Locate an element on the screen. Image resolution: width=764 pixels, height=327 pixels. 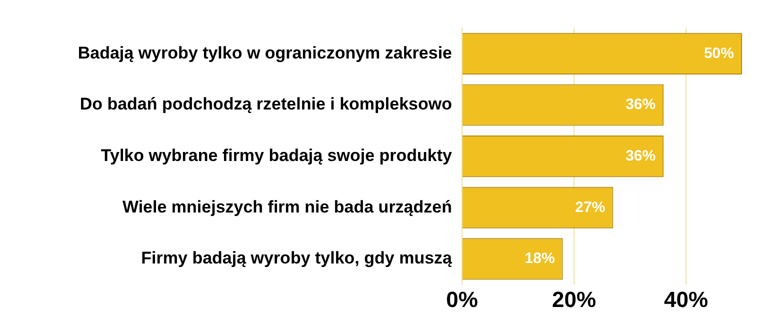
y-tick-label: Wiele mniejszych firm nie bada urządzeń is located at coordinates (287, 206).